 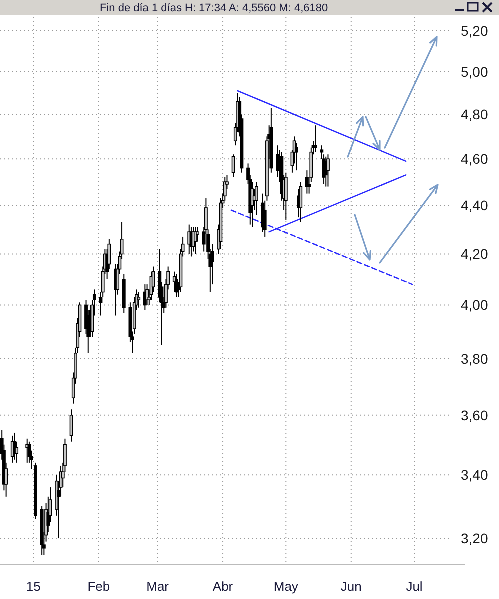 What do you see at coordinates (414, 586) in the screenshot?
I see `x-tick-label: Jul` at bounding box center [414, 586].